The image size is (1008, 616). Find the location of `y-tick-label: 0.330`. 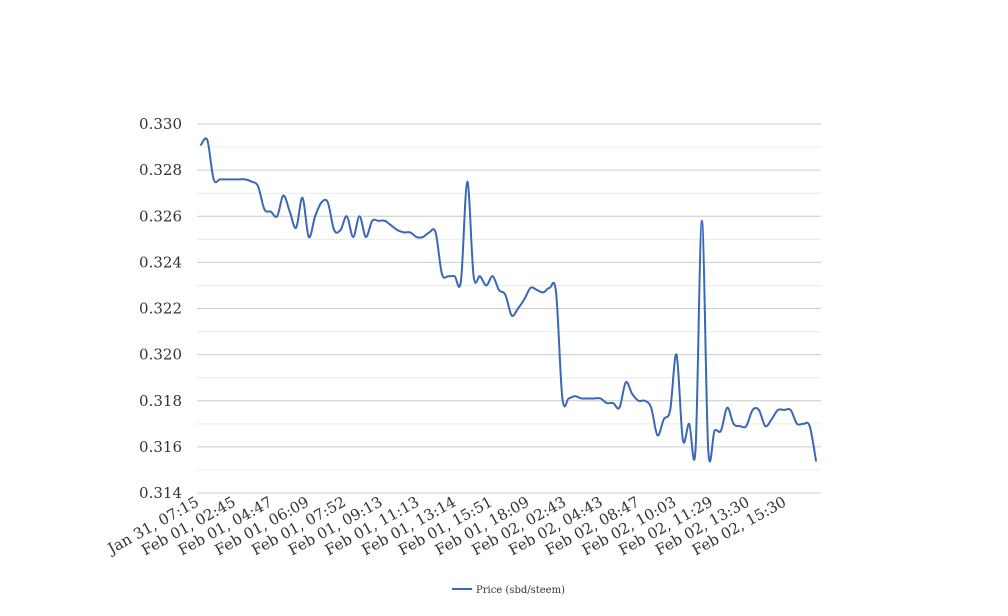

y-tick-label: 0.330 is located at coordinates (160, 124).